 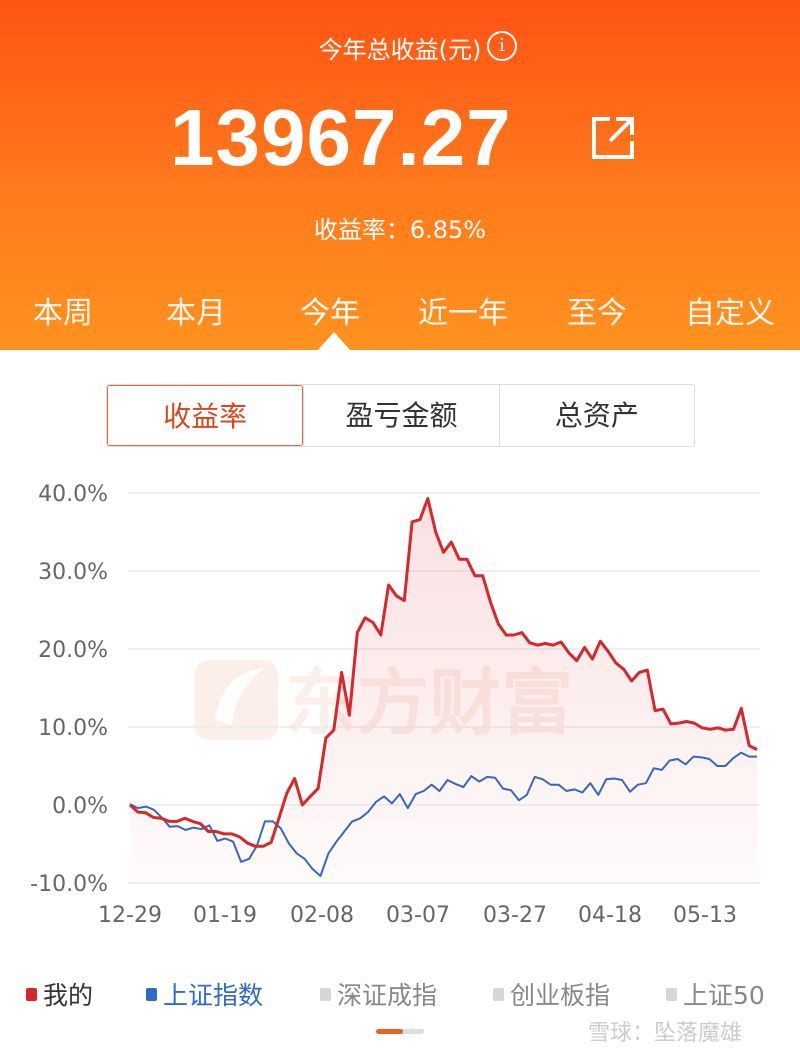 I want to click on legend-item-chinext: 创业板指, so click(x=551, y=994).